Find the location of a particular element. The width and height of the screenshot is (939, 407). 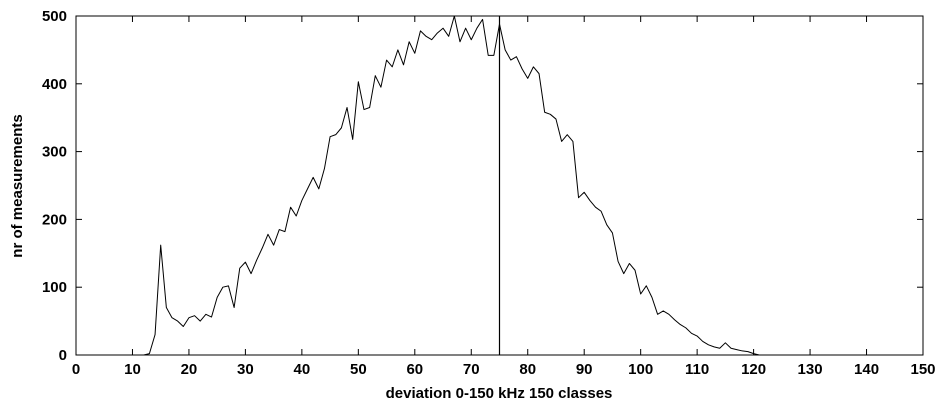

x-tick-label: 140 is located at coordinates (866, 369).